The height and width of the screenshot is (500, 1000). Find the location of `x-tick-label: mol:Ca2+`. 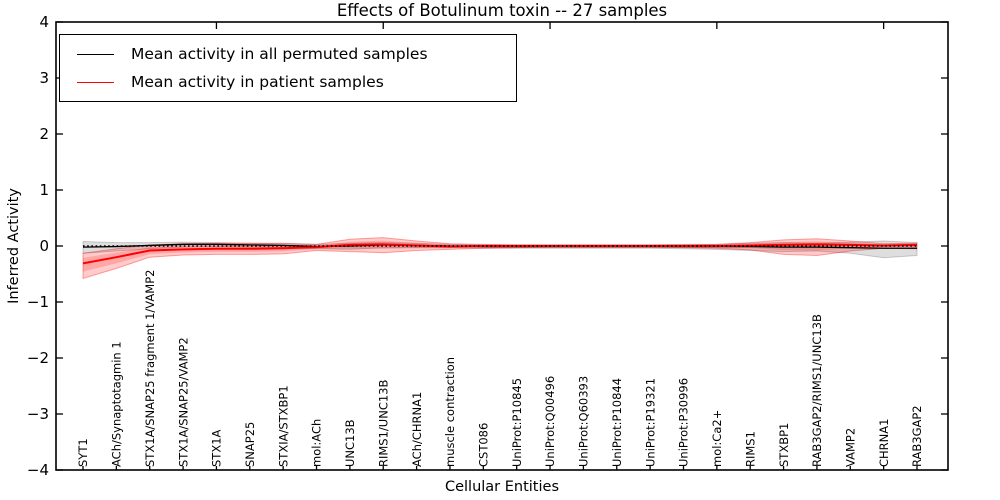

x-tick-label: mol:Ca2+ is located at coordinates (717, 438).